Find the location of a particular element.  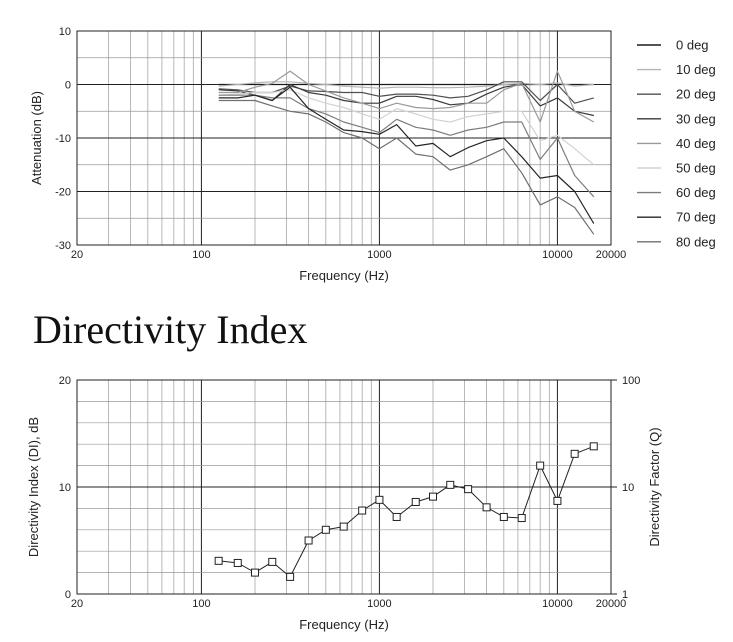

di-x-axis-label: Frequency (Hz) is located at coordinates (344, 624).